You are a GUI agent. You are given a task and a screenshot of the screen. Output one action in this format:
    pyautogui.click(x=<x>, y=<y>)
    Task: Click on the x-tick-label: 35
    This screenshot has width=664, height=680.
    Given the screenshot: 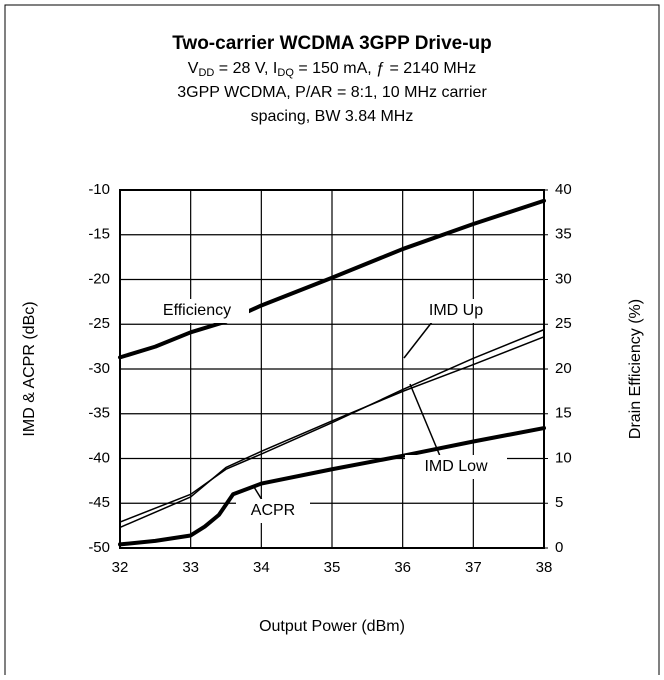 What is the action you would take?
    pyautogui.click(x=332, y=567)
    